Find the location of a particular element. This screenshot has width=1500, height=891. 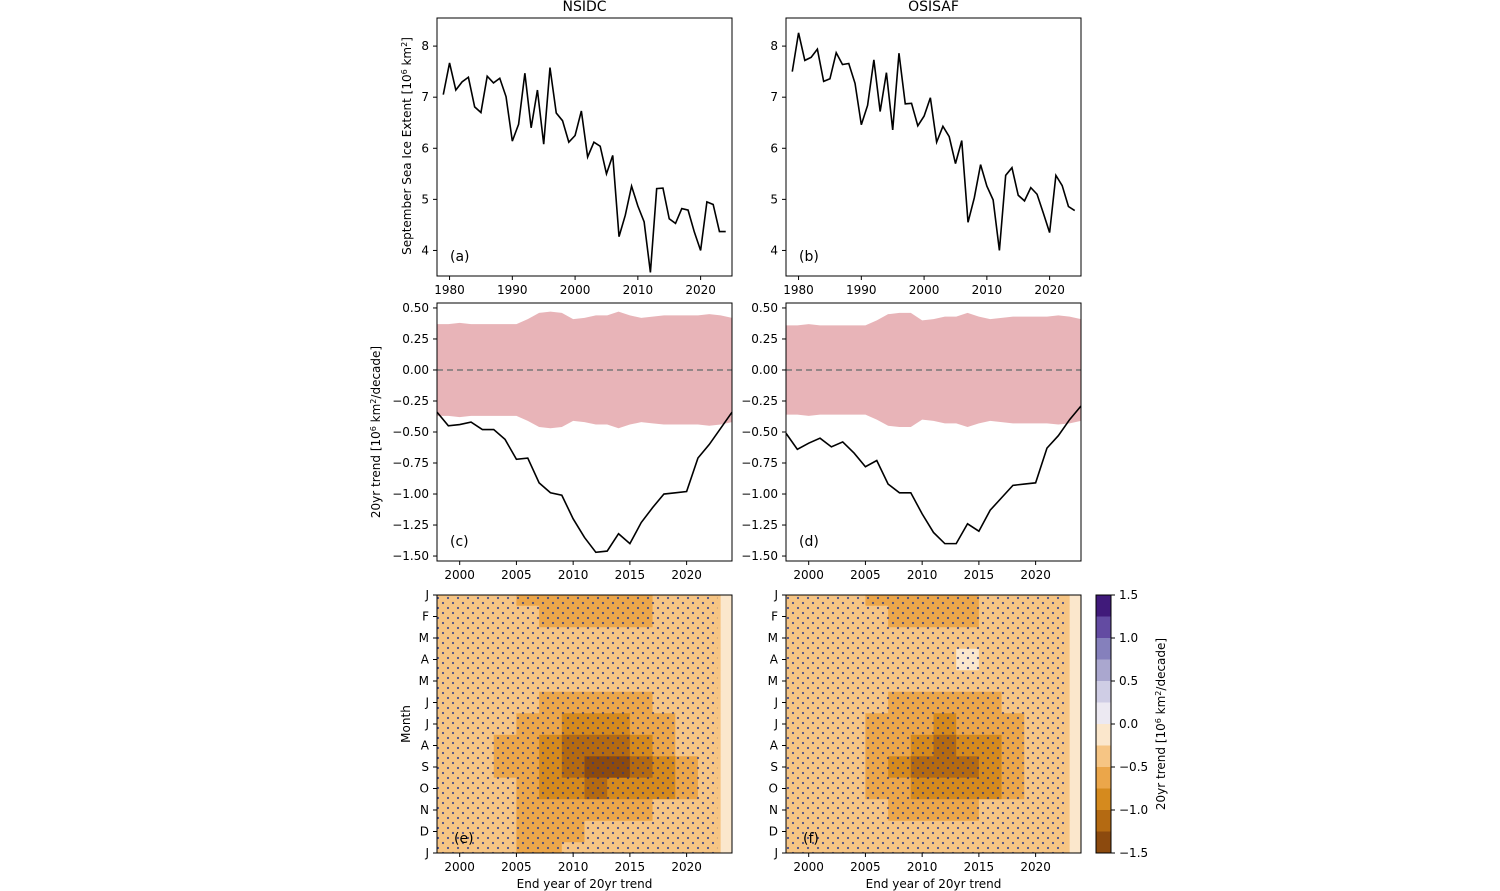

month-tick-label-f: D is located at coordinates (773, 832).